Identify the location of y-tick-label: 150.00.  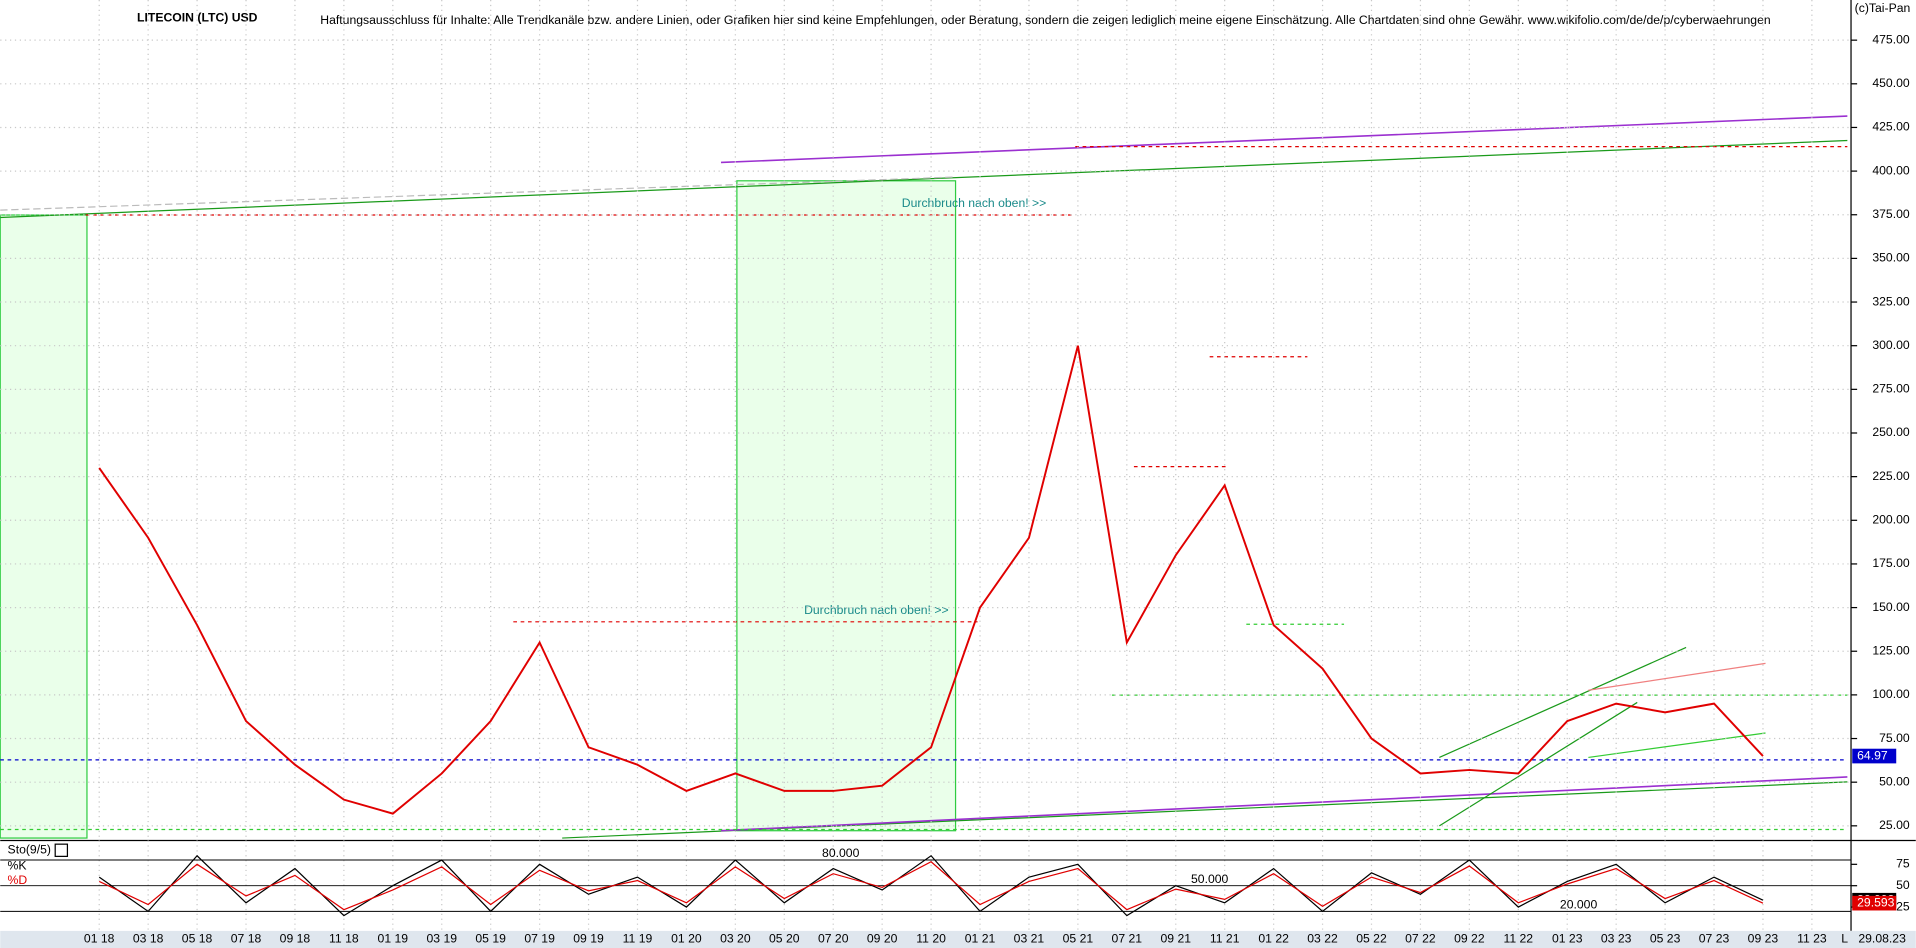
(1891, 607).